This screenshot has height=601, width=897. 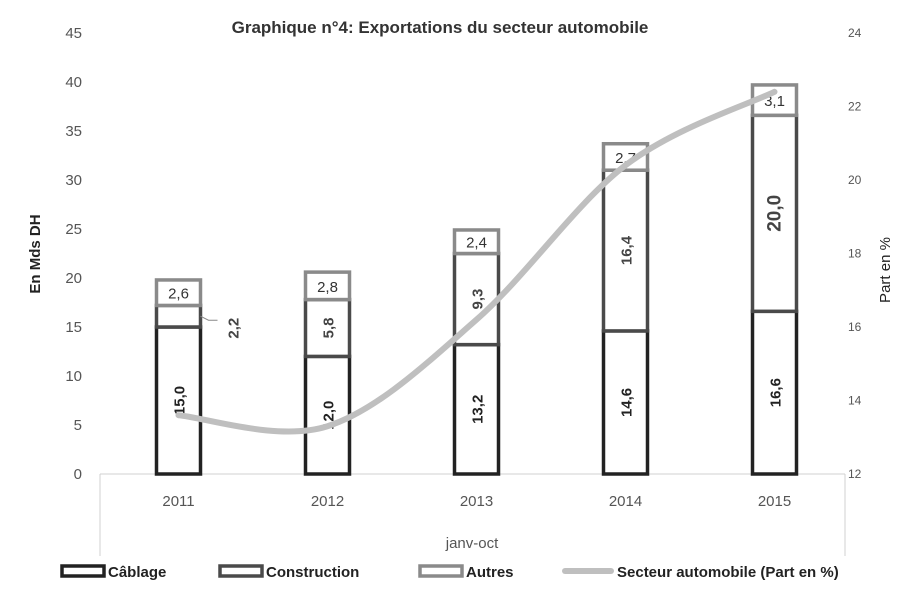 What do you see at coordinates (472, 543) in the screenshot?
I see `x-axis-label: janv-oct` at bounding box center [472, 543].